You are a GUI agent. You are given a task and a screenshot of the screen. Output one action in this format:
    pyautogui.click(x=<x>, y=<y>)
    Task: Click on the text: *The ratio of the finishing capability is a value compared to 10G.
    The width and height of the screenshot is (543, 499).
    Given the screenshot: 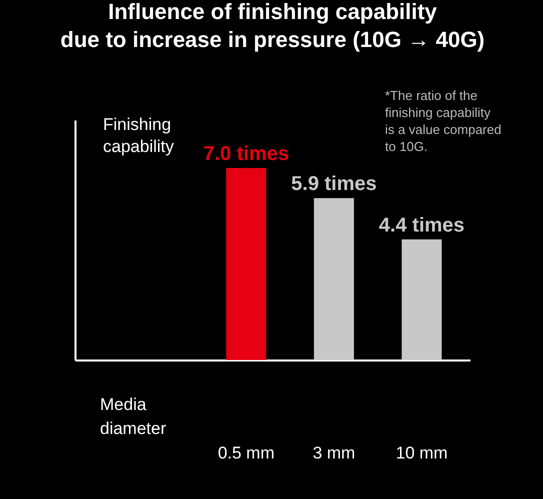 What is the action you would take?
    pyautogui.click(x=443, y=121)
    